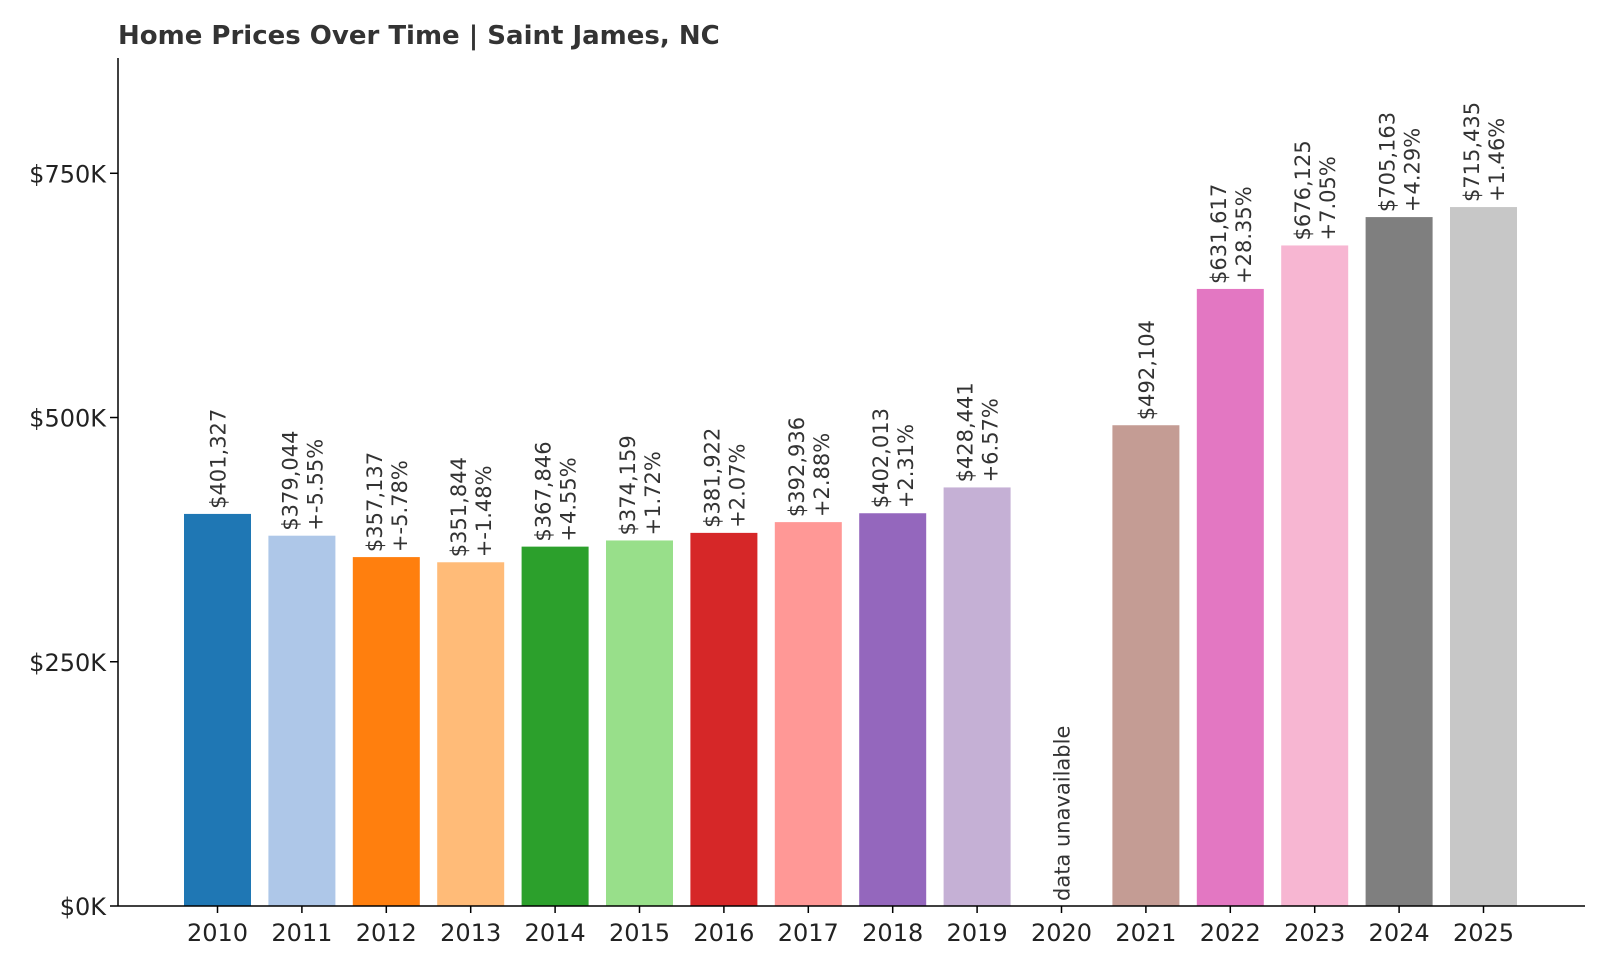 Image resolution: width=1600 pixels, height=960 pixels. I want to click on bar-2023, so click(1315, 575).